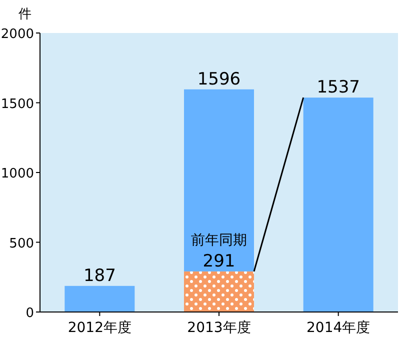 Image resolution: width=400 pixels, height=343 pixels. Describe the element at coordinates (21, 244) in the screenshot. I see `y-tick-label: 500` at that location.